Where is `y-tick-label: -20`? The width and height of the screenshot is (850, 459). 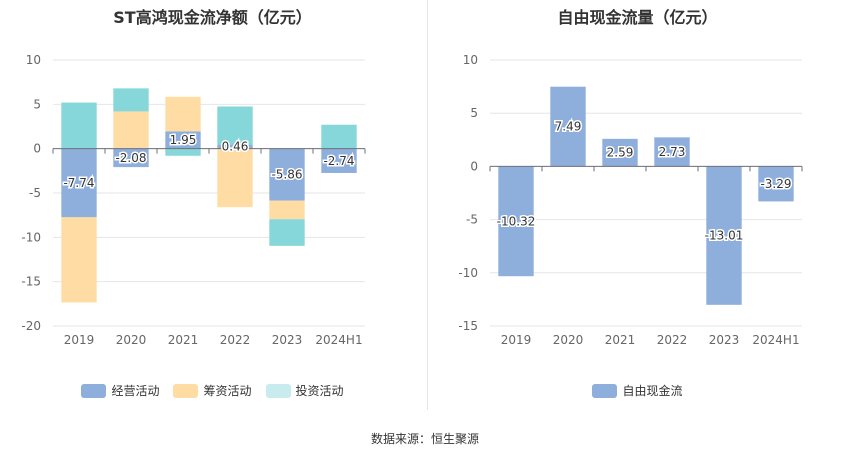 y-tick-label: -20 is located at coordinates (31, 326).